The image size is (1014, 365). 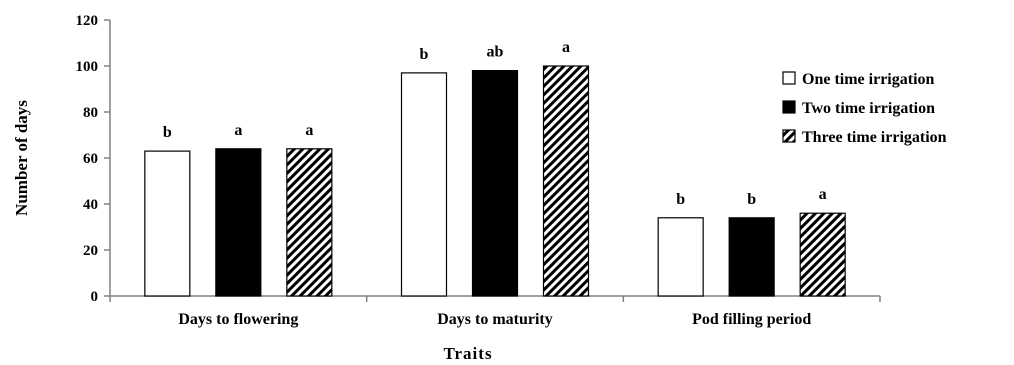 I want to click on category-label: Pod filling period, so click(x=751, y=319).